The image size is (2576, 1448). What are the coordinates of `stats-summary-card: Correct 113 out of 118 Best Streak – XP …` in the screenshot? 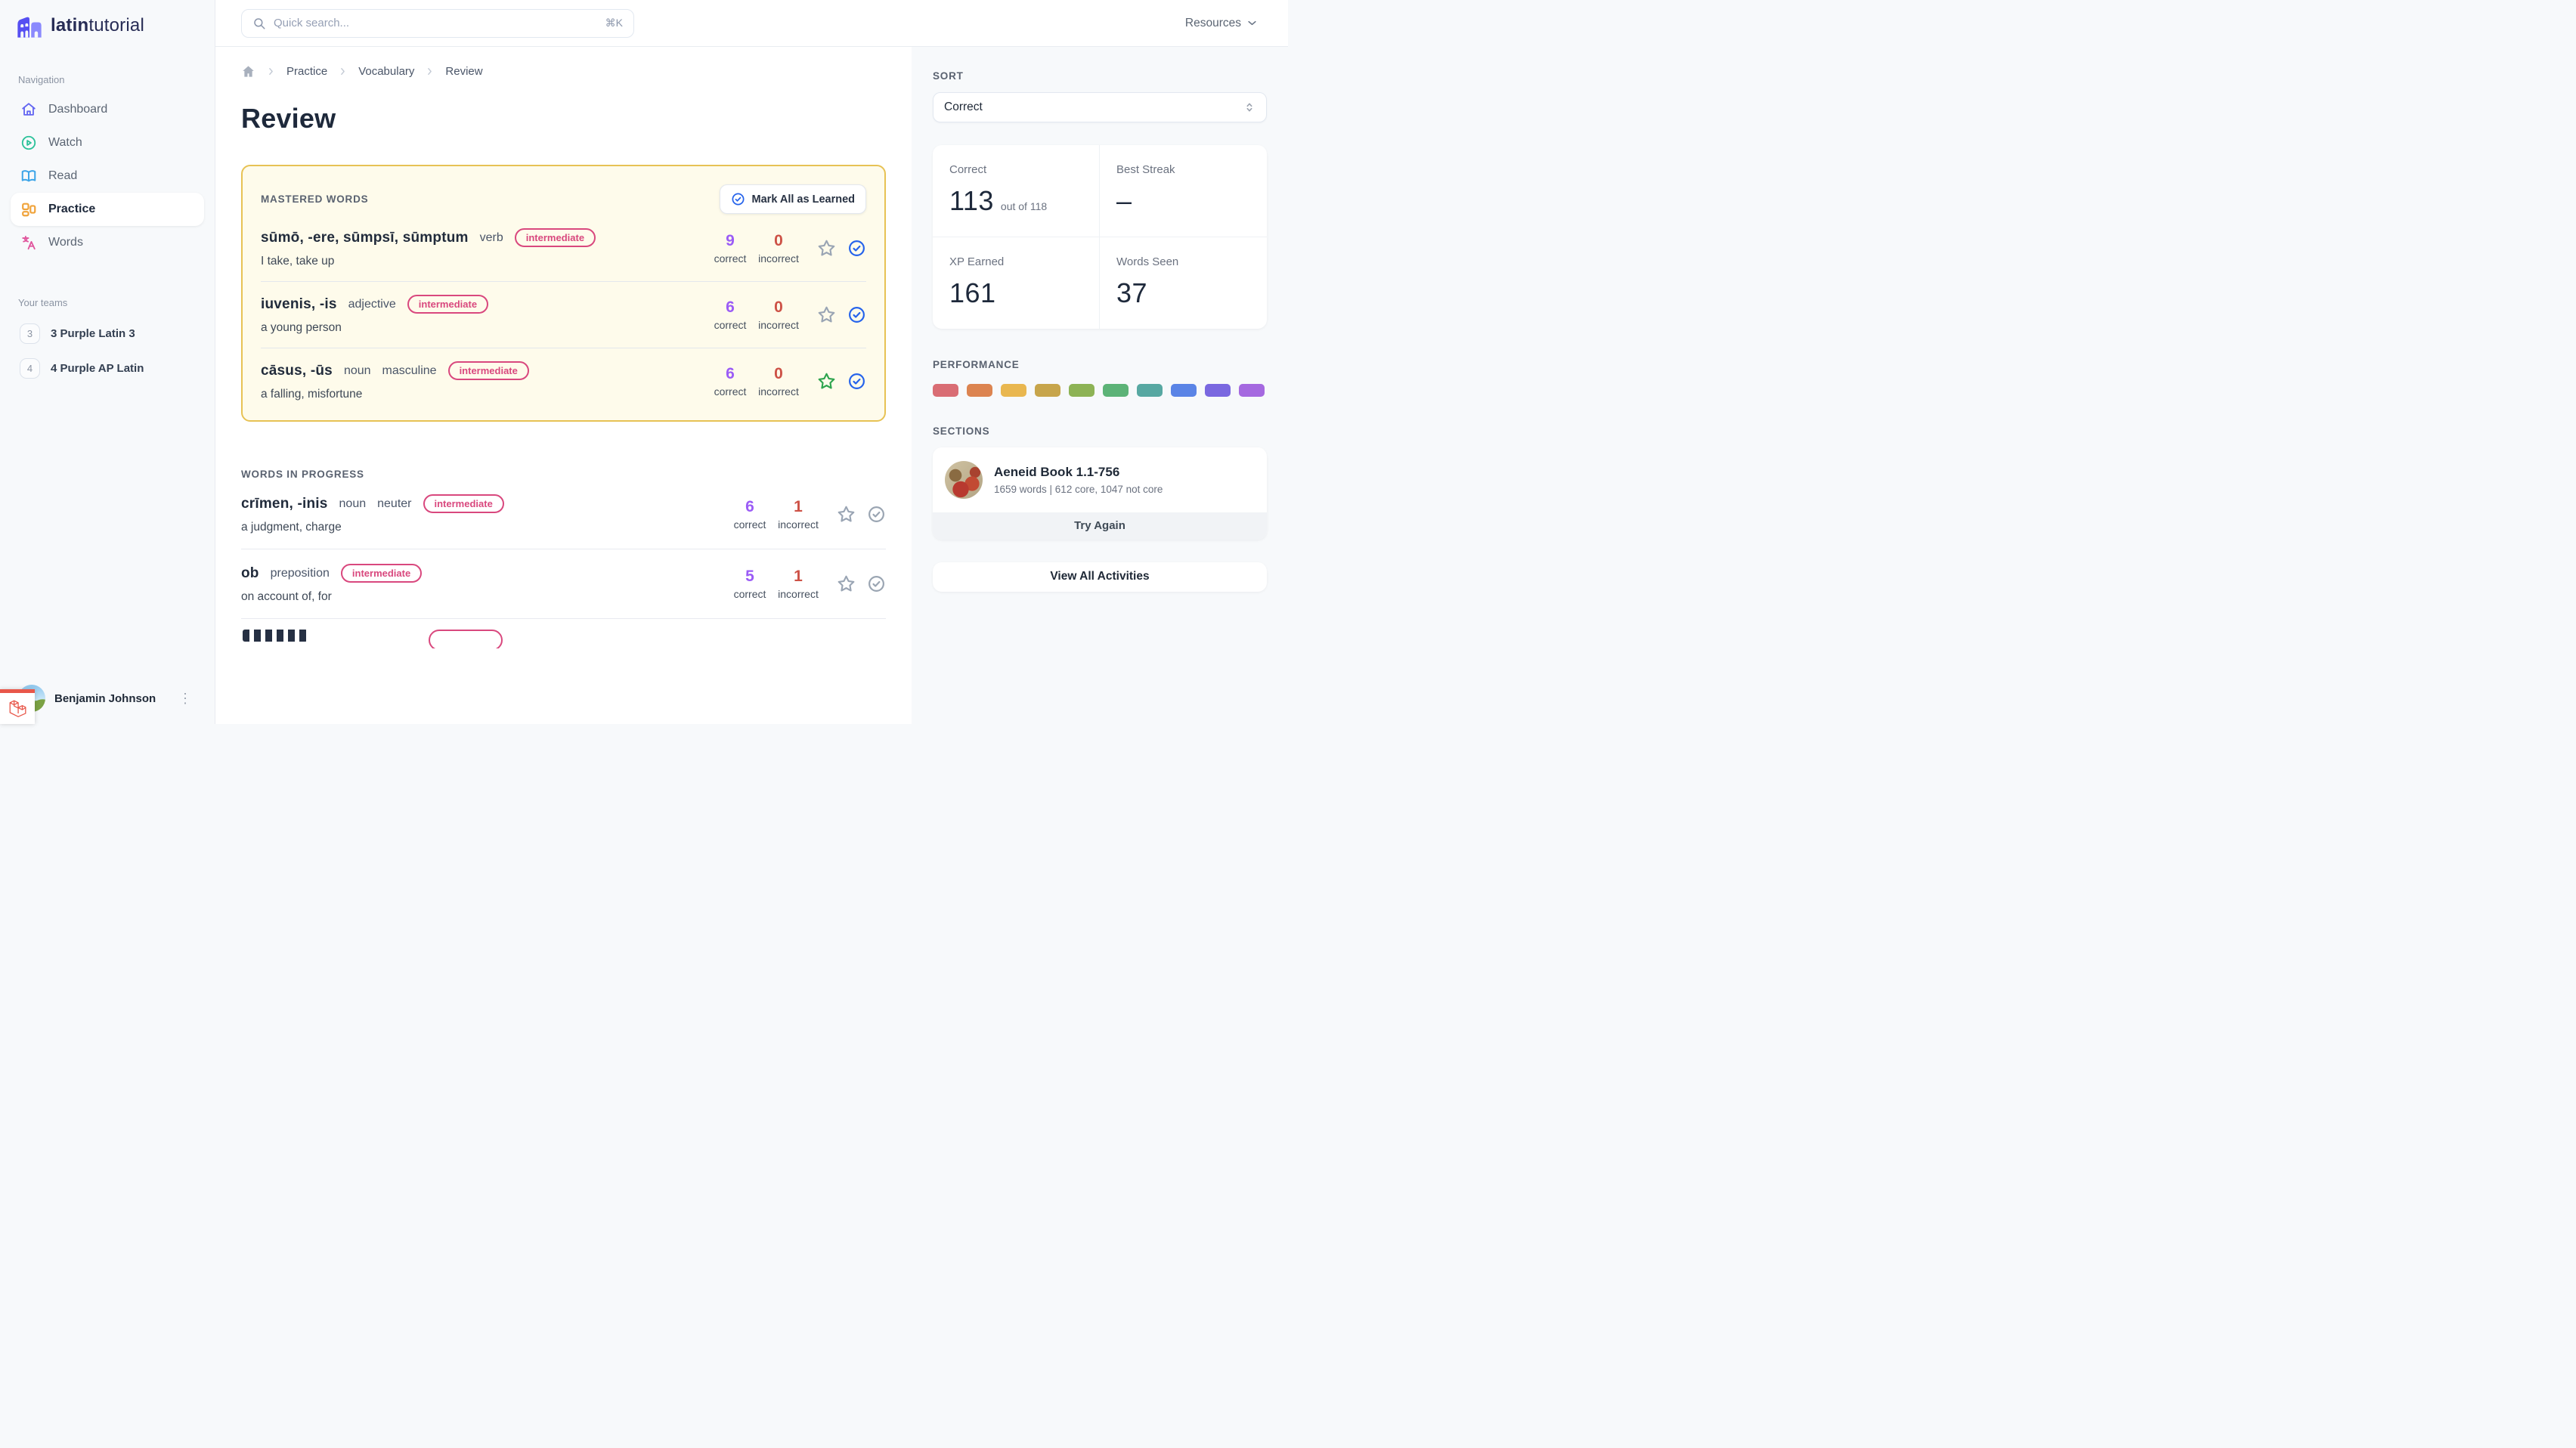 It's located at (1100, 237).